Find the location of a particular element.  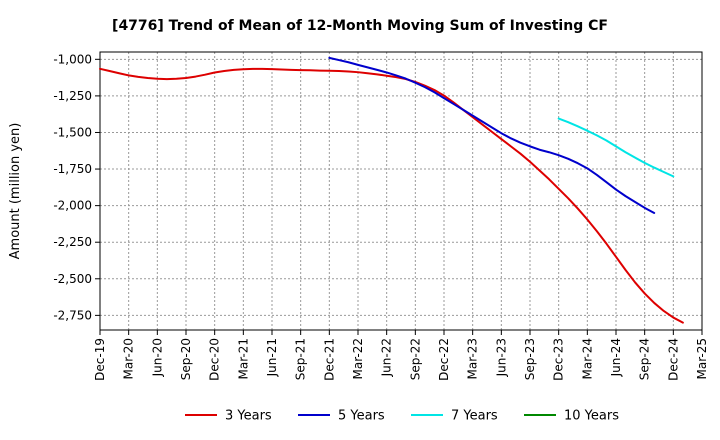

x-tick-label: Dec-24 is located at coordinates (673, 359).